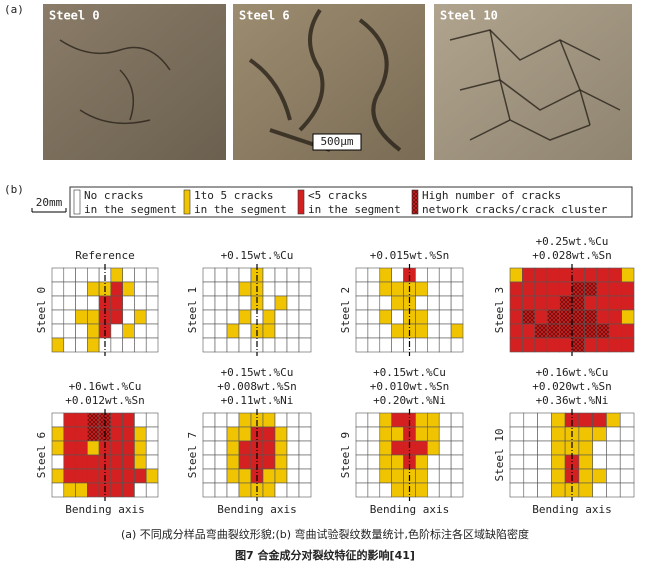  I want to click on composition: +0.16wt.%Cu, so click(572, 372).